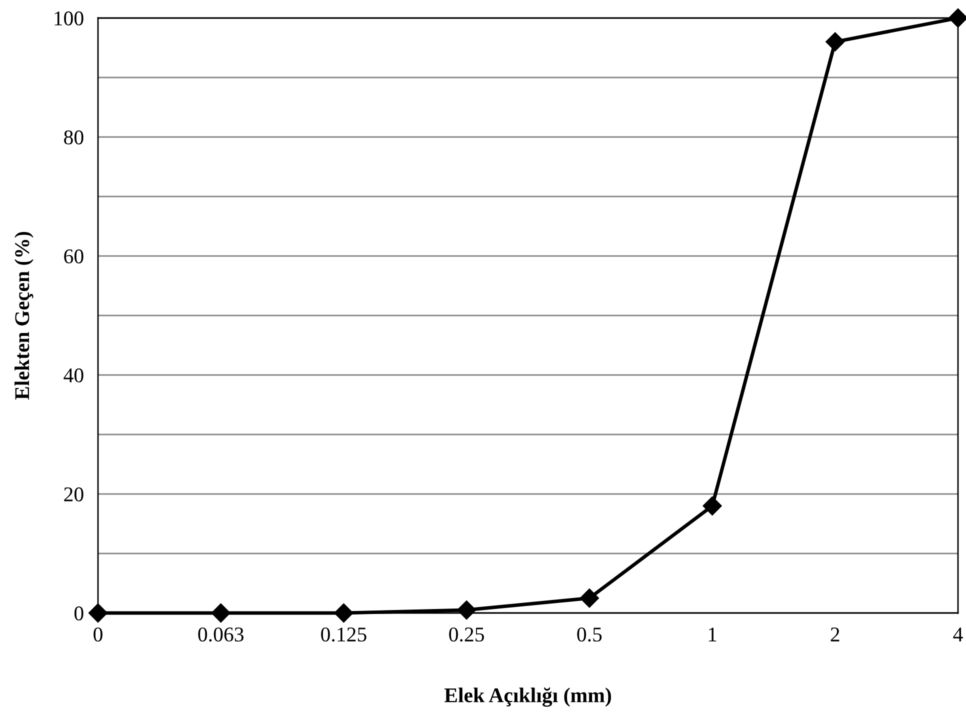 This screenshot has width=966, height=724. Describe the element at coordinates (79, 613) in the screenshot. I see `y-tick-label: 0` at that location.